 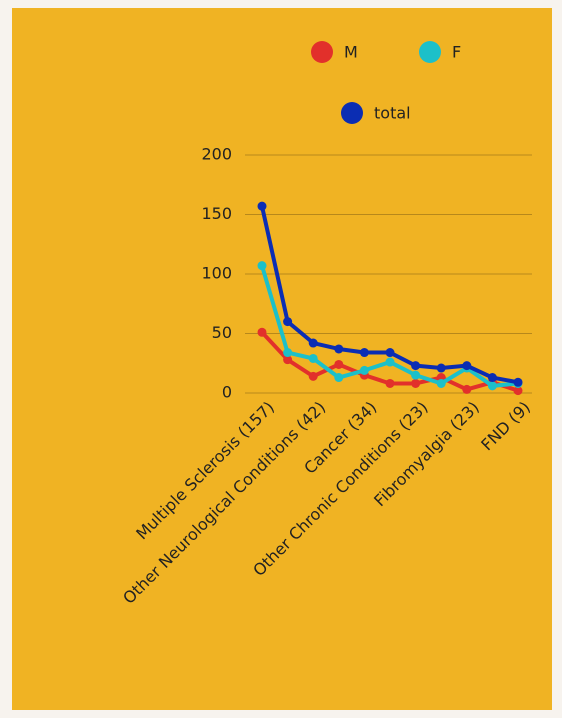 What do you see at coordinates (392, 113) in the screenshot?
I see `legend-label: total` at bounding box center [392, 113].